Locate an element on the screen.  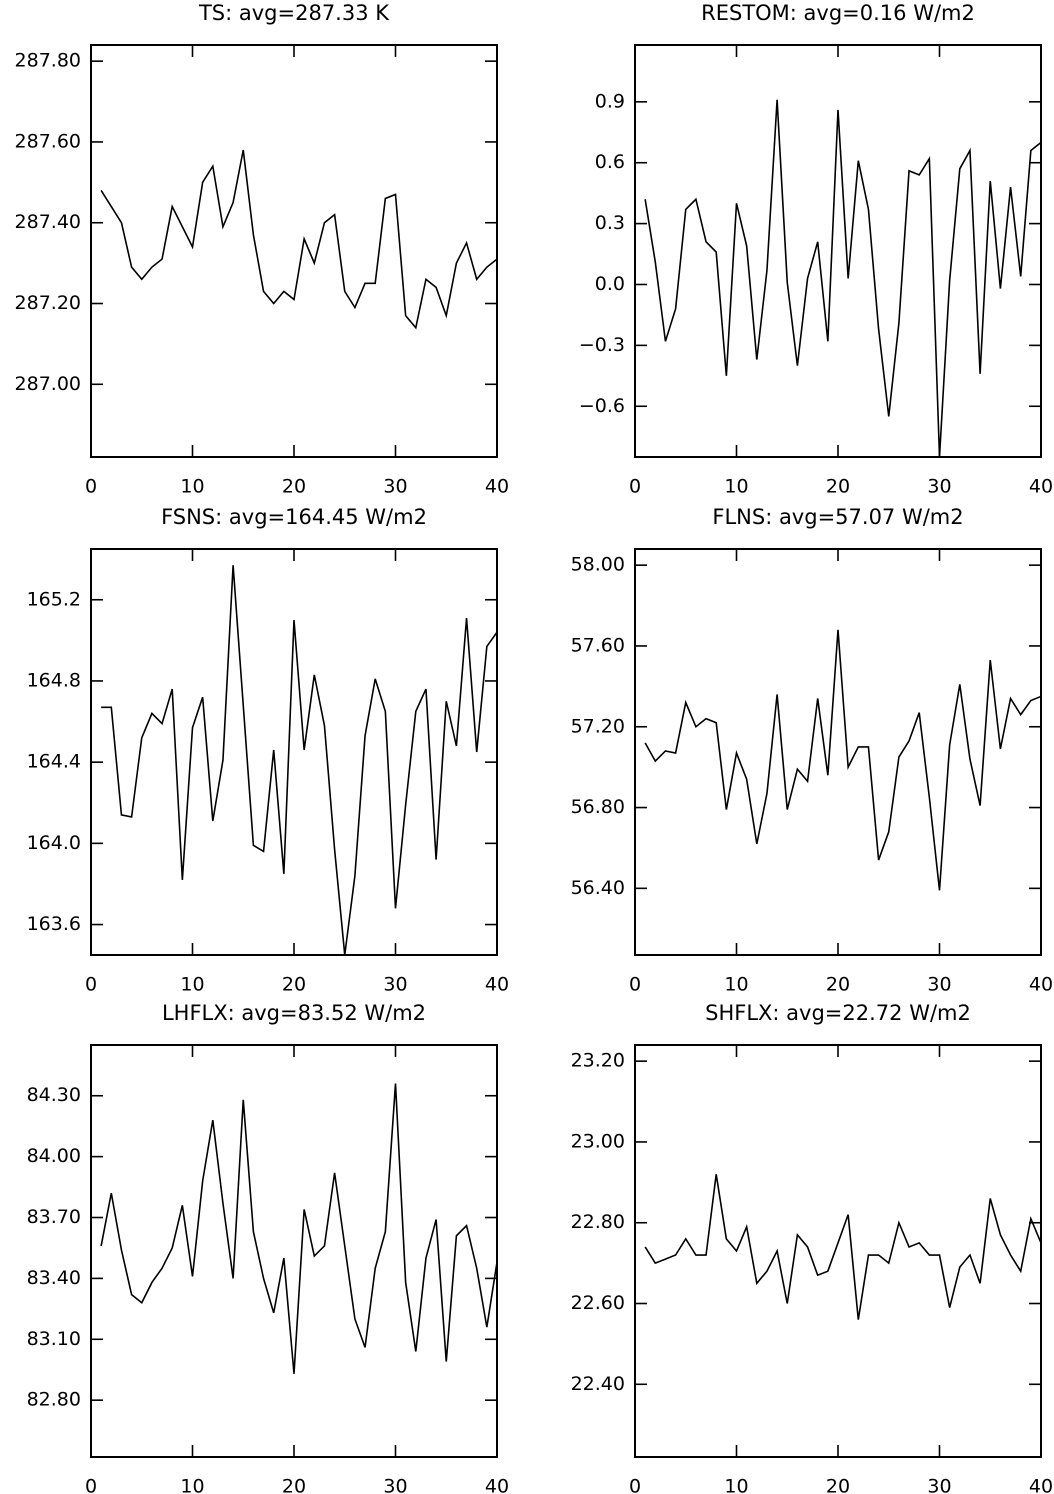
y-tick-label: 56.40 is located at coordinates (598, 888).